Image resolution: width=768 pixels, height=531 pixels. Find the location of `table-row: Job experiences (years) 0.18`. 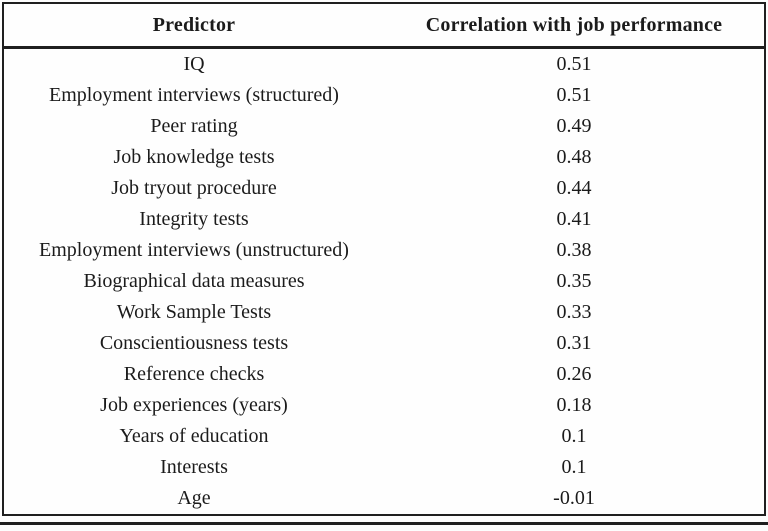

table-row: Job experiences (years) 0.18 is located at coordinates (384, 405).